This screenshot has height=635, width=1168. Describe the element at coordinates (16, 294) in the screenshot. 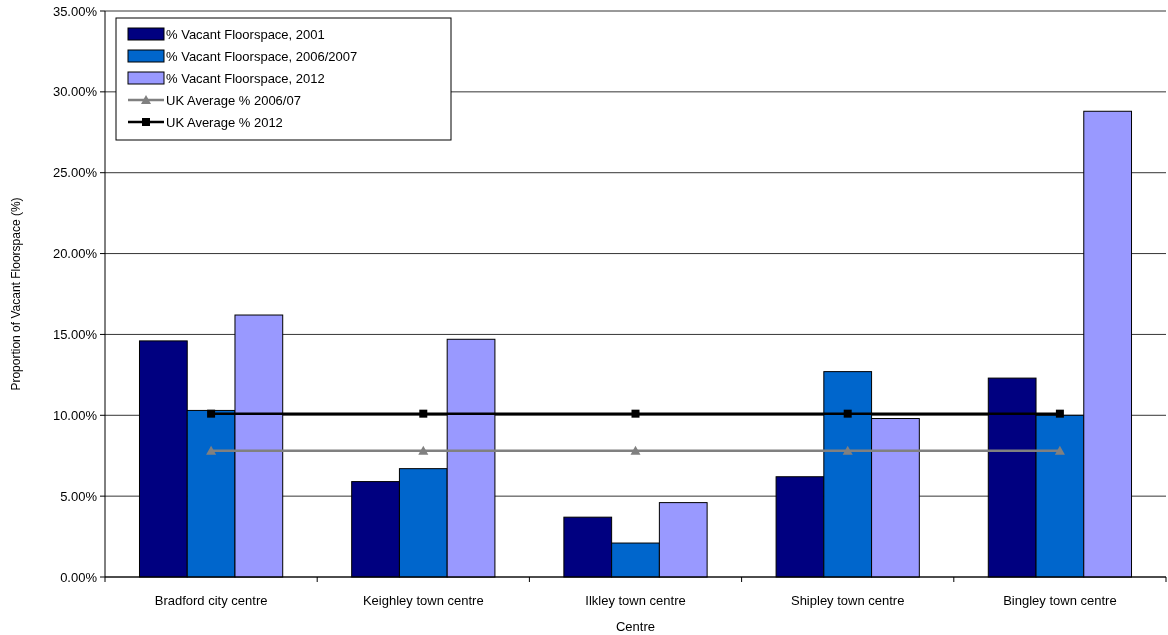

I see `y-axis-title: Proportion of Vacant Floorspace (%)` at that location.